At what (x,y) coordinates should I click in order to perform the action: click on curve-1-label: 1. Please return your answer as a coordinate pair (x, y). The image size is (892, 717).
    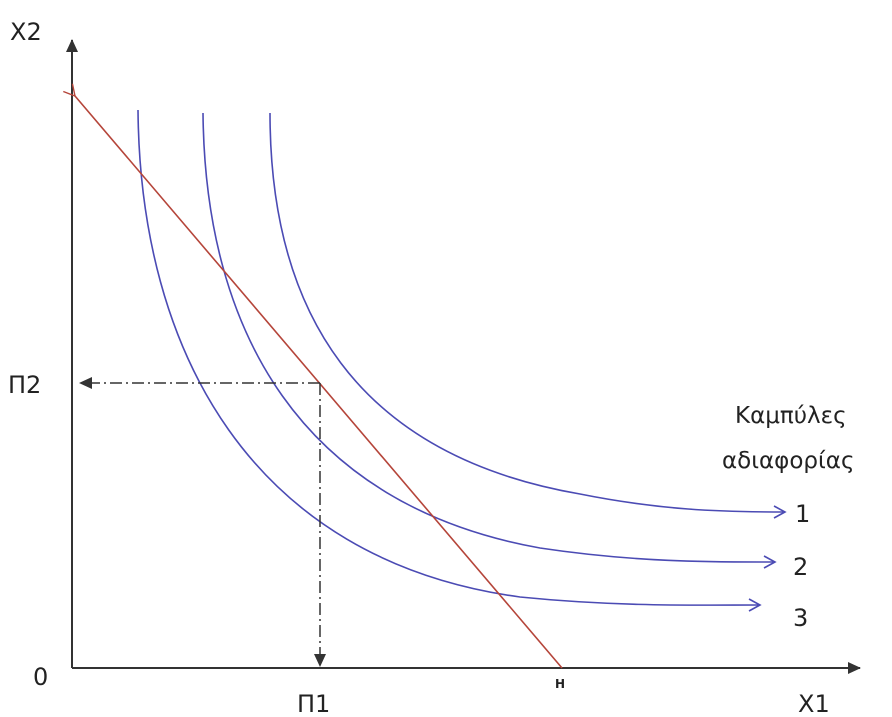
    Looking at the image, I should click on (802, 514).